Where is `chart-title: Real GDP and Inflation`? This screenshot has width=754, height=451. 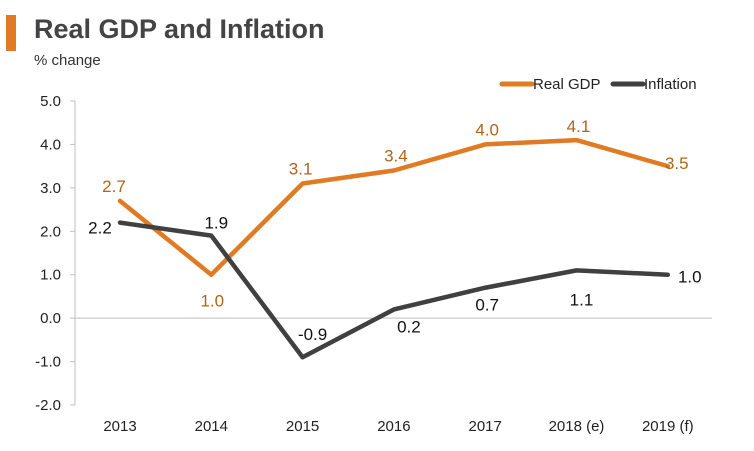
chart-title: Real GDP and Inflation is located at coordinates (179, 29).